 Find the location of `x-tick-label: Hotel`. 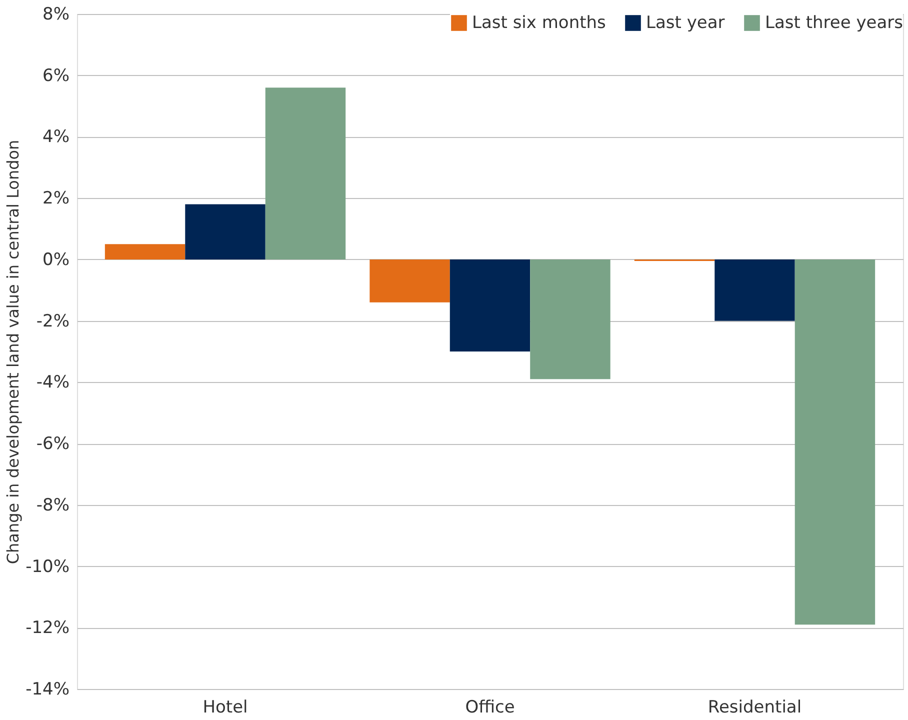

x-tick-label: Hotel is located at coordinates (225, 708).